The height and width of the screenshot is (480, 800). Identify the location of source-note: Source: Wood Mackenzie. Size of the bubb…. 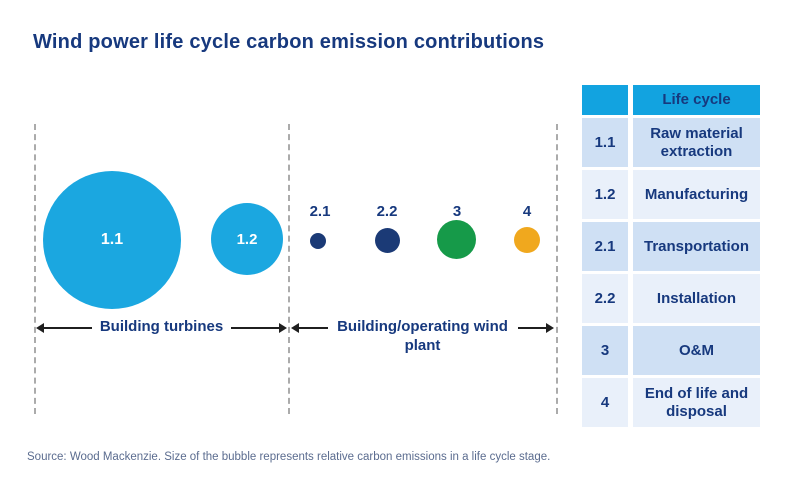
(289, 457).